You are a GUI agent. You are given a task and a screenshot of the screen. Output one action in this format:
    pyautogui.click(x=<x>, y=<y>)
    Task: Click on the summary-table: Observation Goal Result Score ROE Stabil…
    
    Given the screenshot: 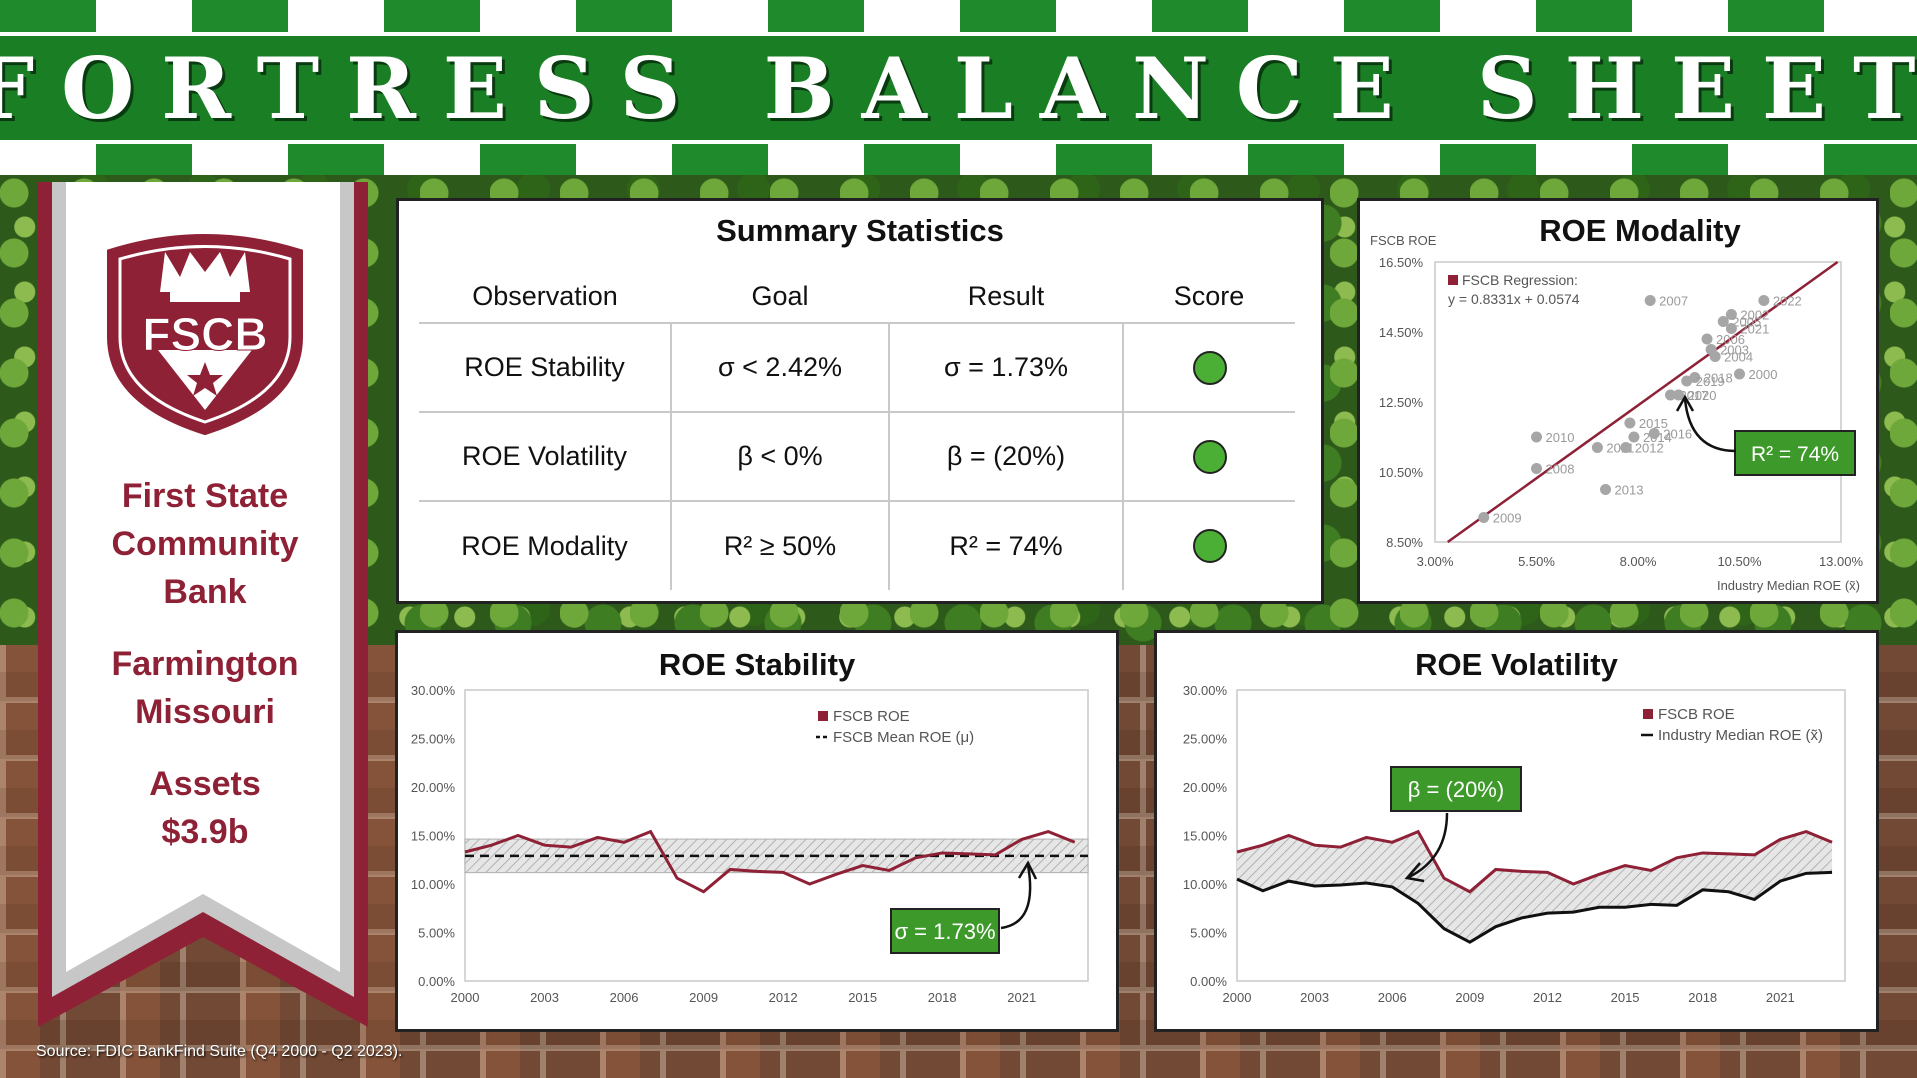 What is the action you would take?
    pyautogui.click(x=857, y=430)
    